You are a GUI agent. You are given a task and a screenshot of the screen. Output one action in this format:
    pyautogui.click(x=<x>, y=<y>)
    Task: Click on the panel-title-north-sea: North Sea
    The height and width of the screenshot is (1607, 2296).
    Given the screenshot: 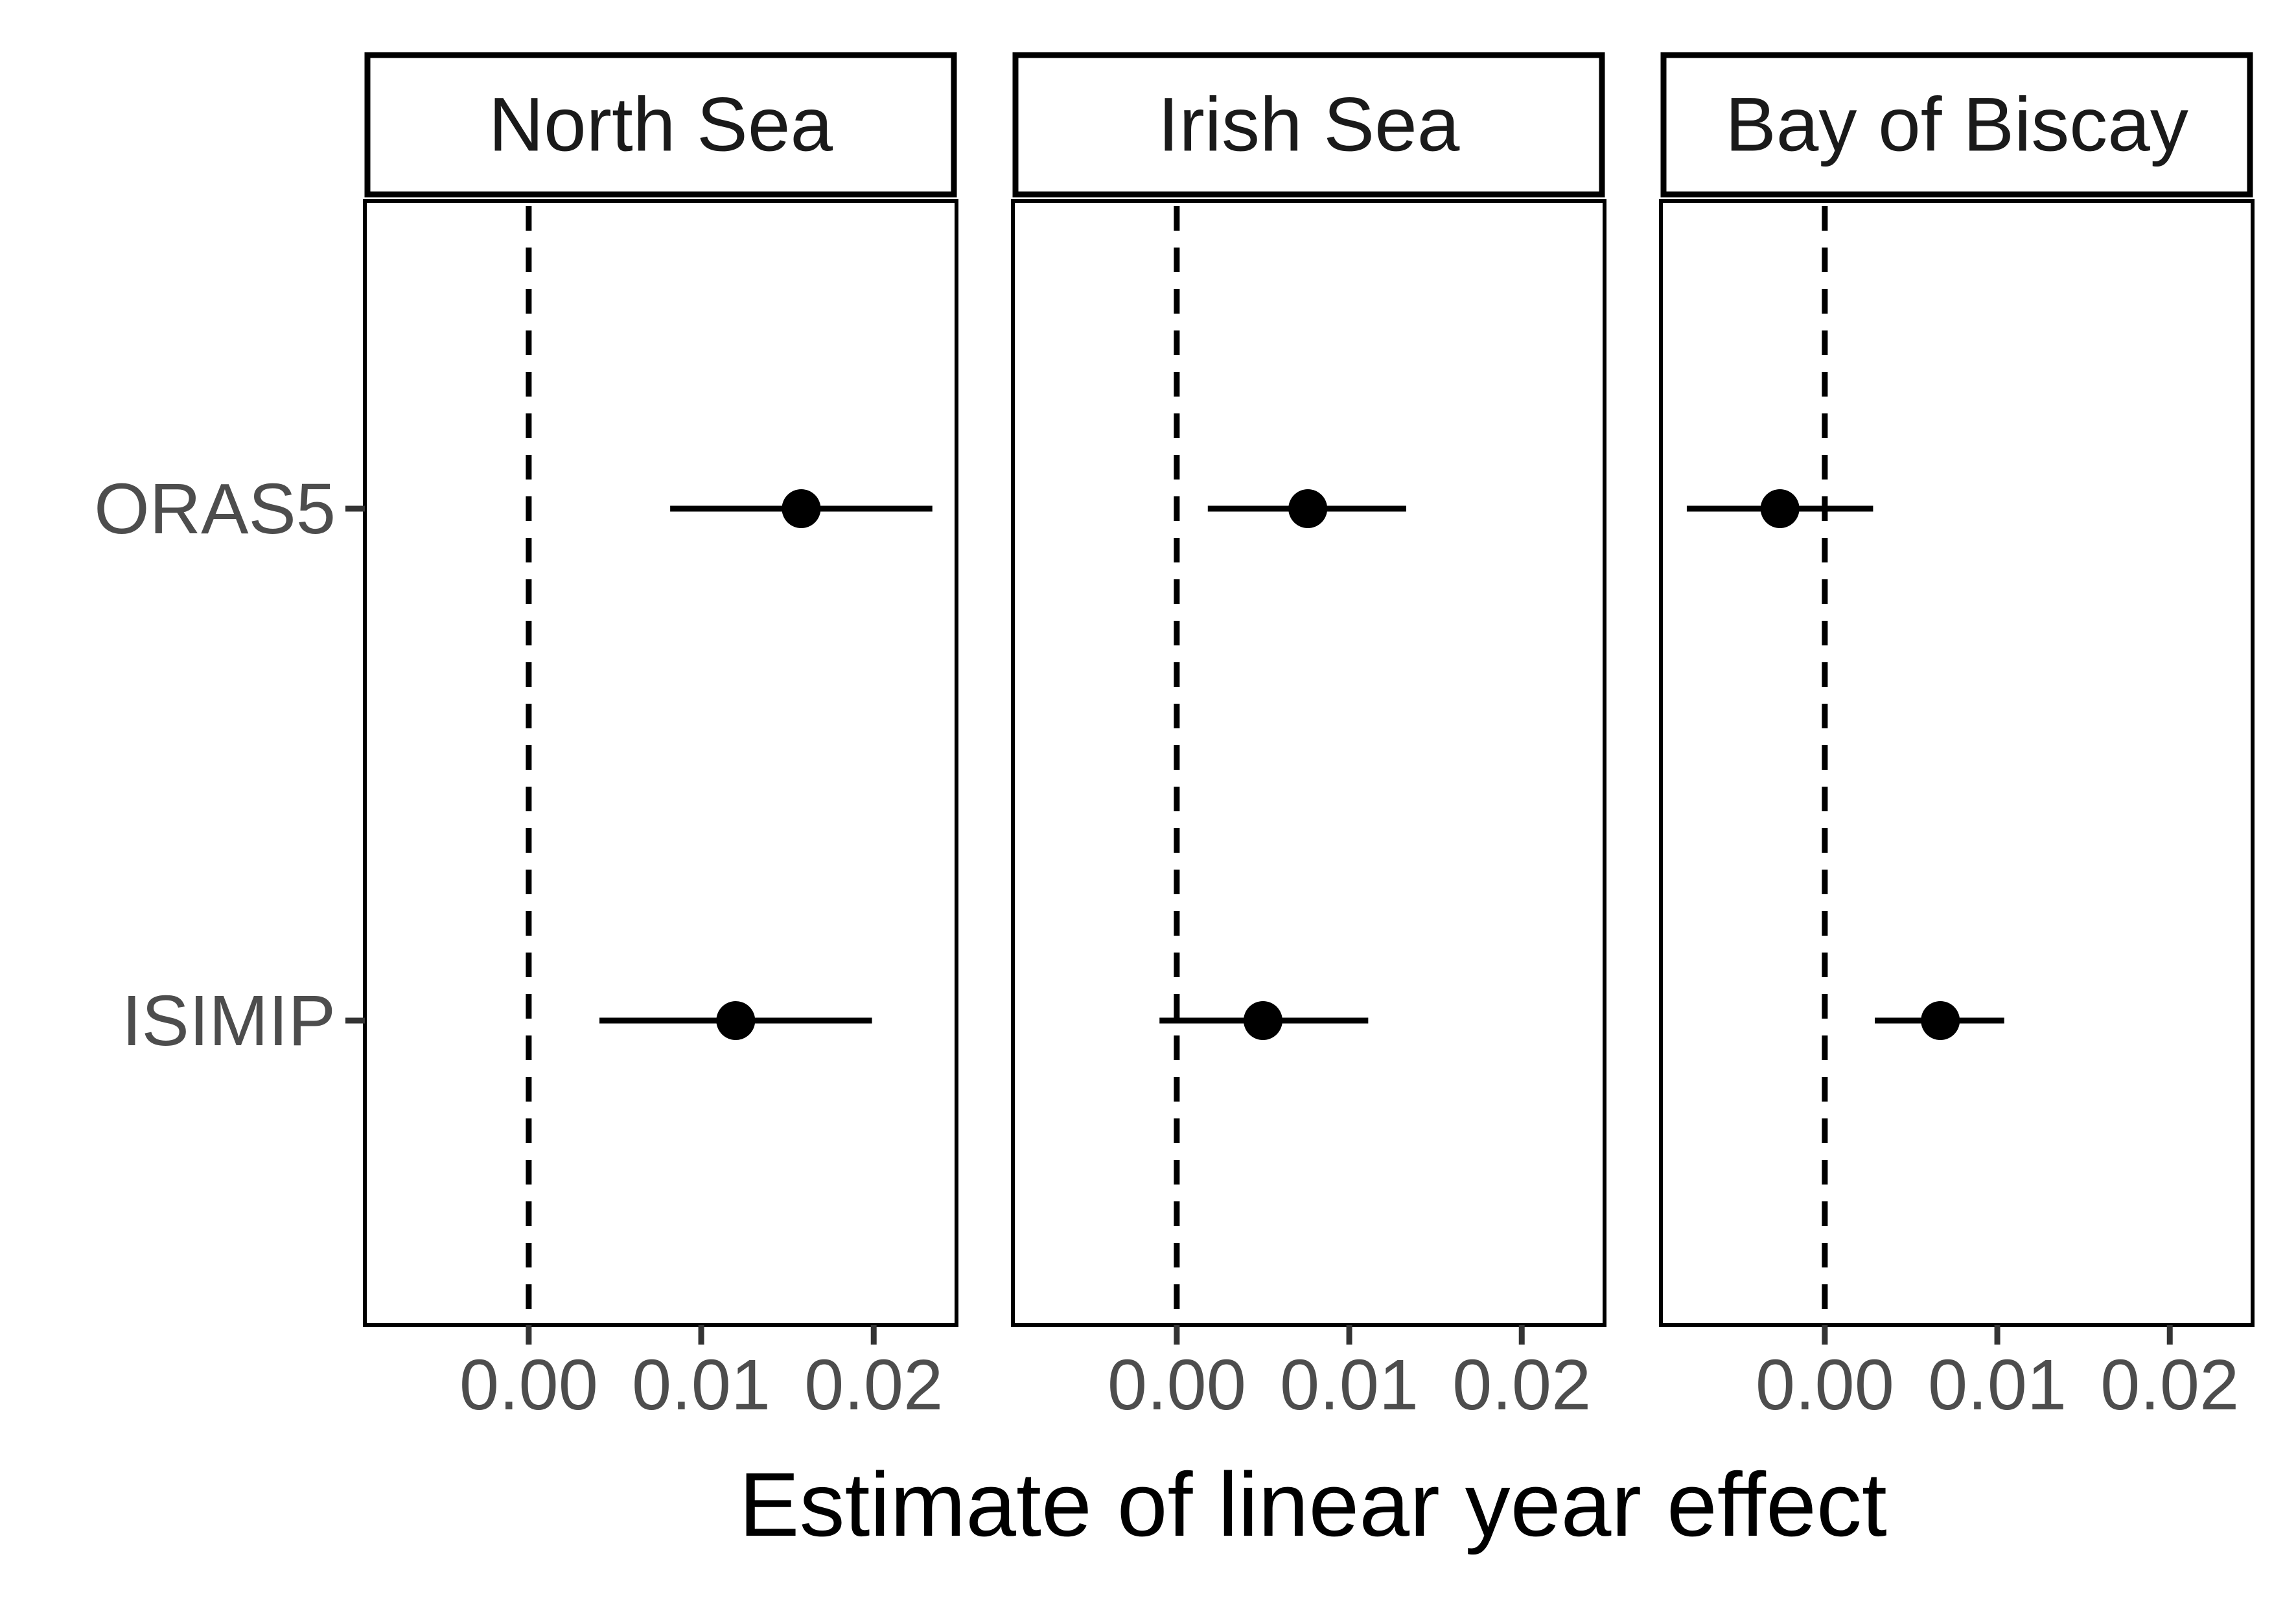 What is the action you would take?
    pyautogui.click(x=661, y=125)
    